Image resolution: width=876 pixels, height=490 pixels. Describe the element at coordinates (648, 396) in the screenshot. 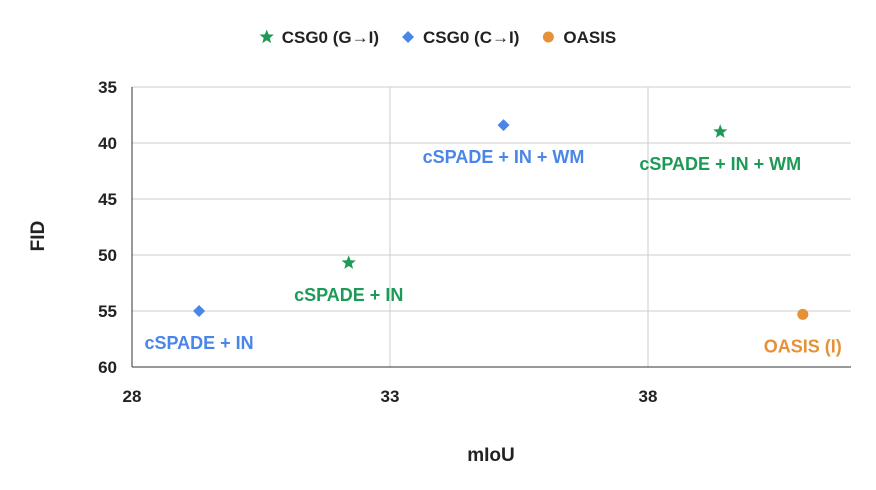

I see `x-tick-label: 38` at that location.